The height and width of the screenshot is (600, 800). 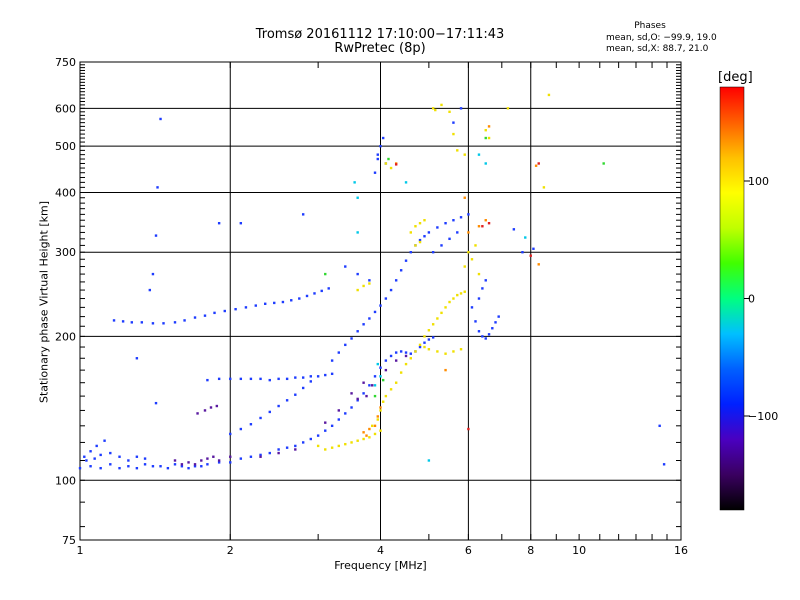 What do you see at coordinates (732, 298) in the screenshot?
I see `phase-colorbar` at bounding box center [732, 298].